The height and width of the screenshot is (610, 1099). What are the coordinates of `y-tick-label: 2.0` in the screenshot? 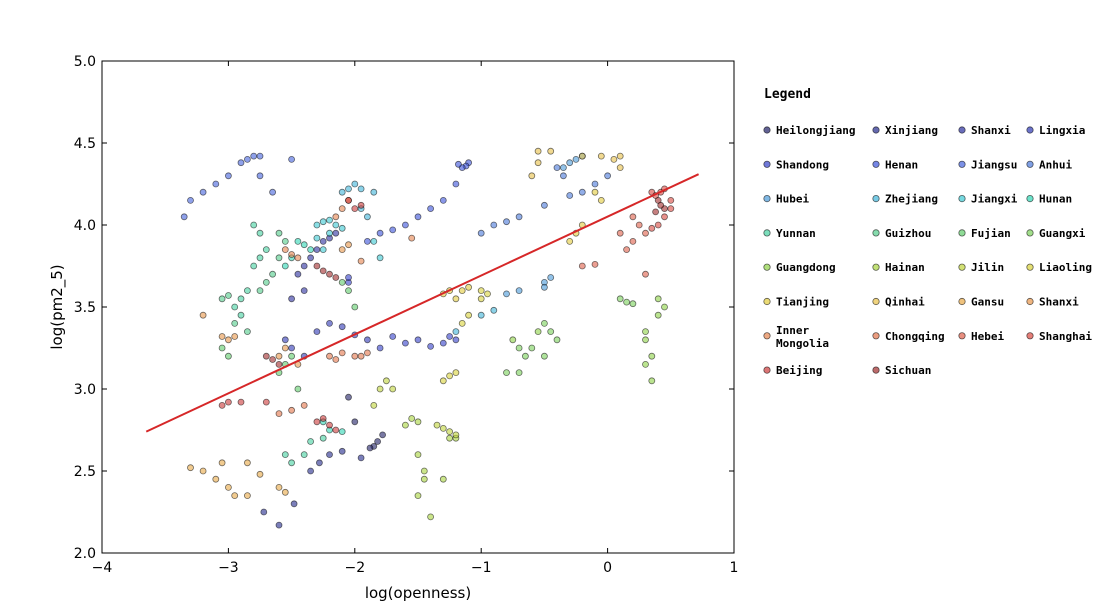 It's located at (85, 554).